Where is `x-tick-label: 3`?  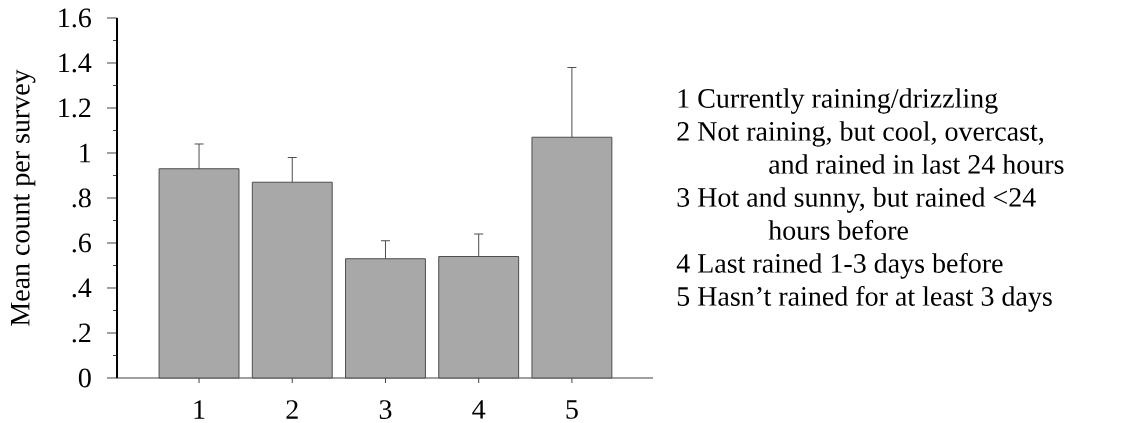
x-tick-label: 3 is located at coordinates (385, 409).